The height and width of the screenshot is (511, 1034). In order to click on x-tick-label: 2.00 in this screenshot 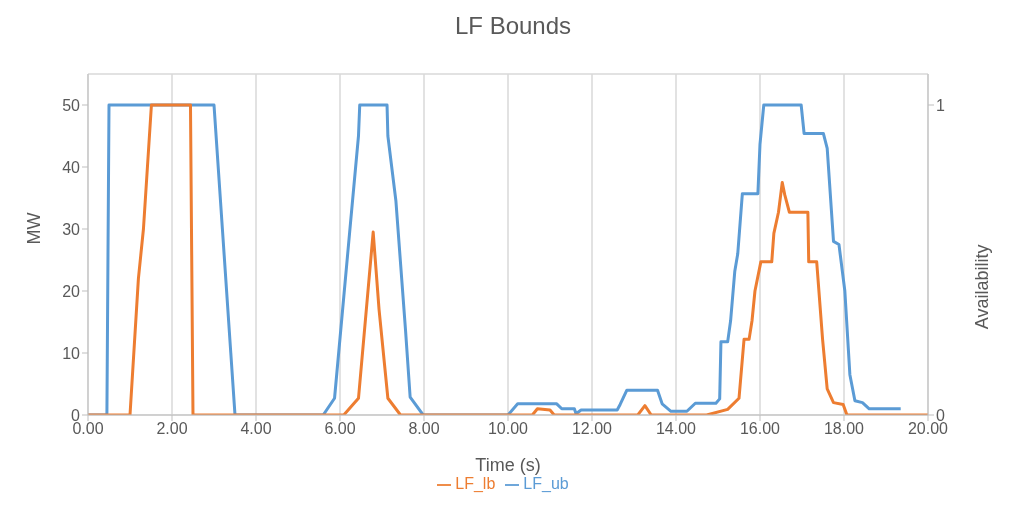, I will do `click(172, 429)`.